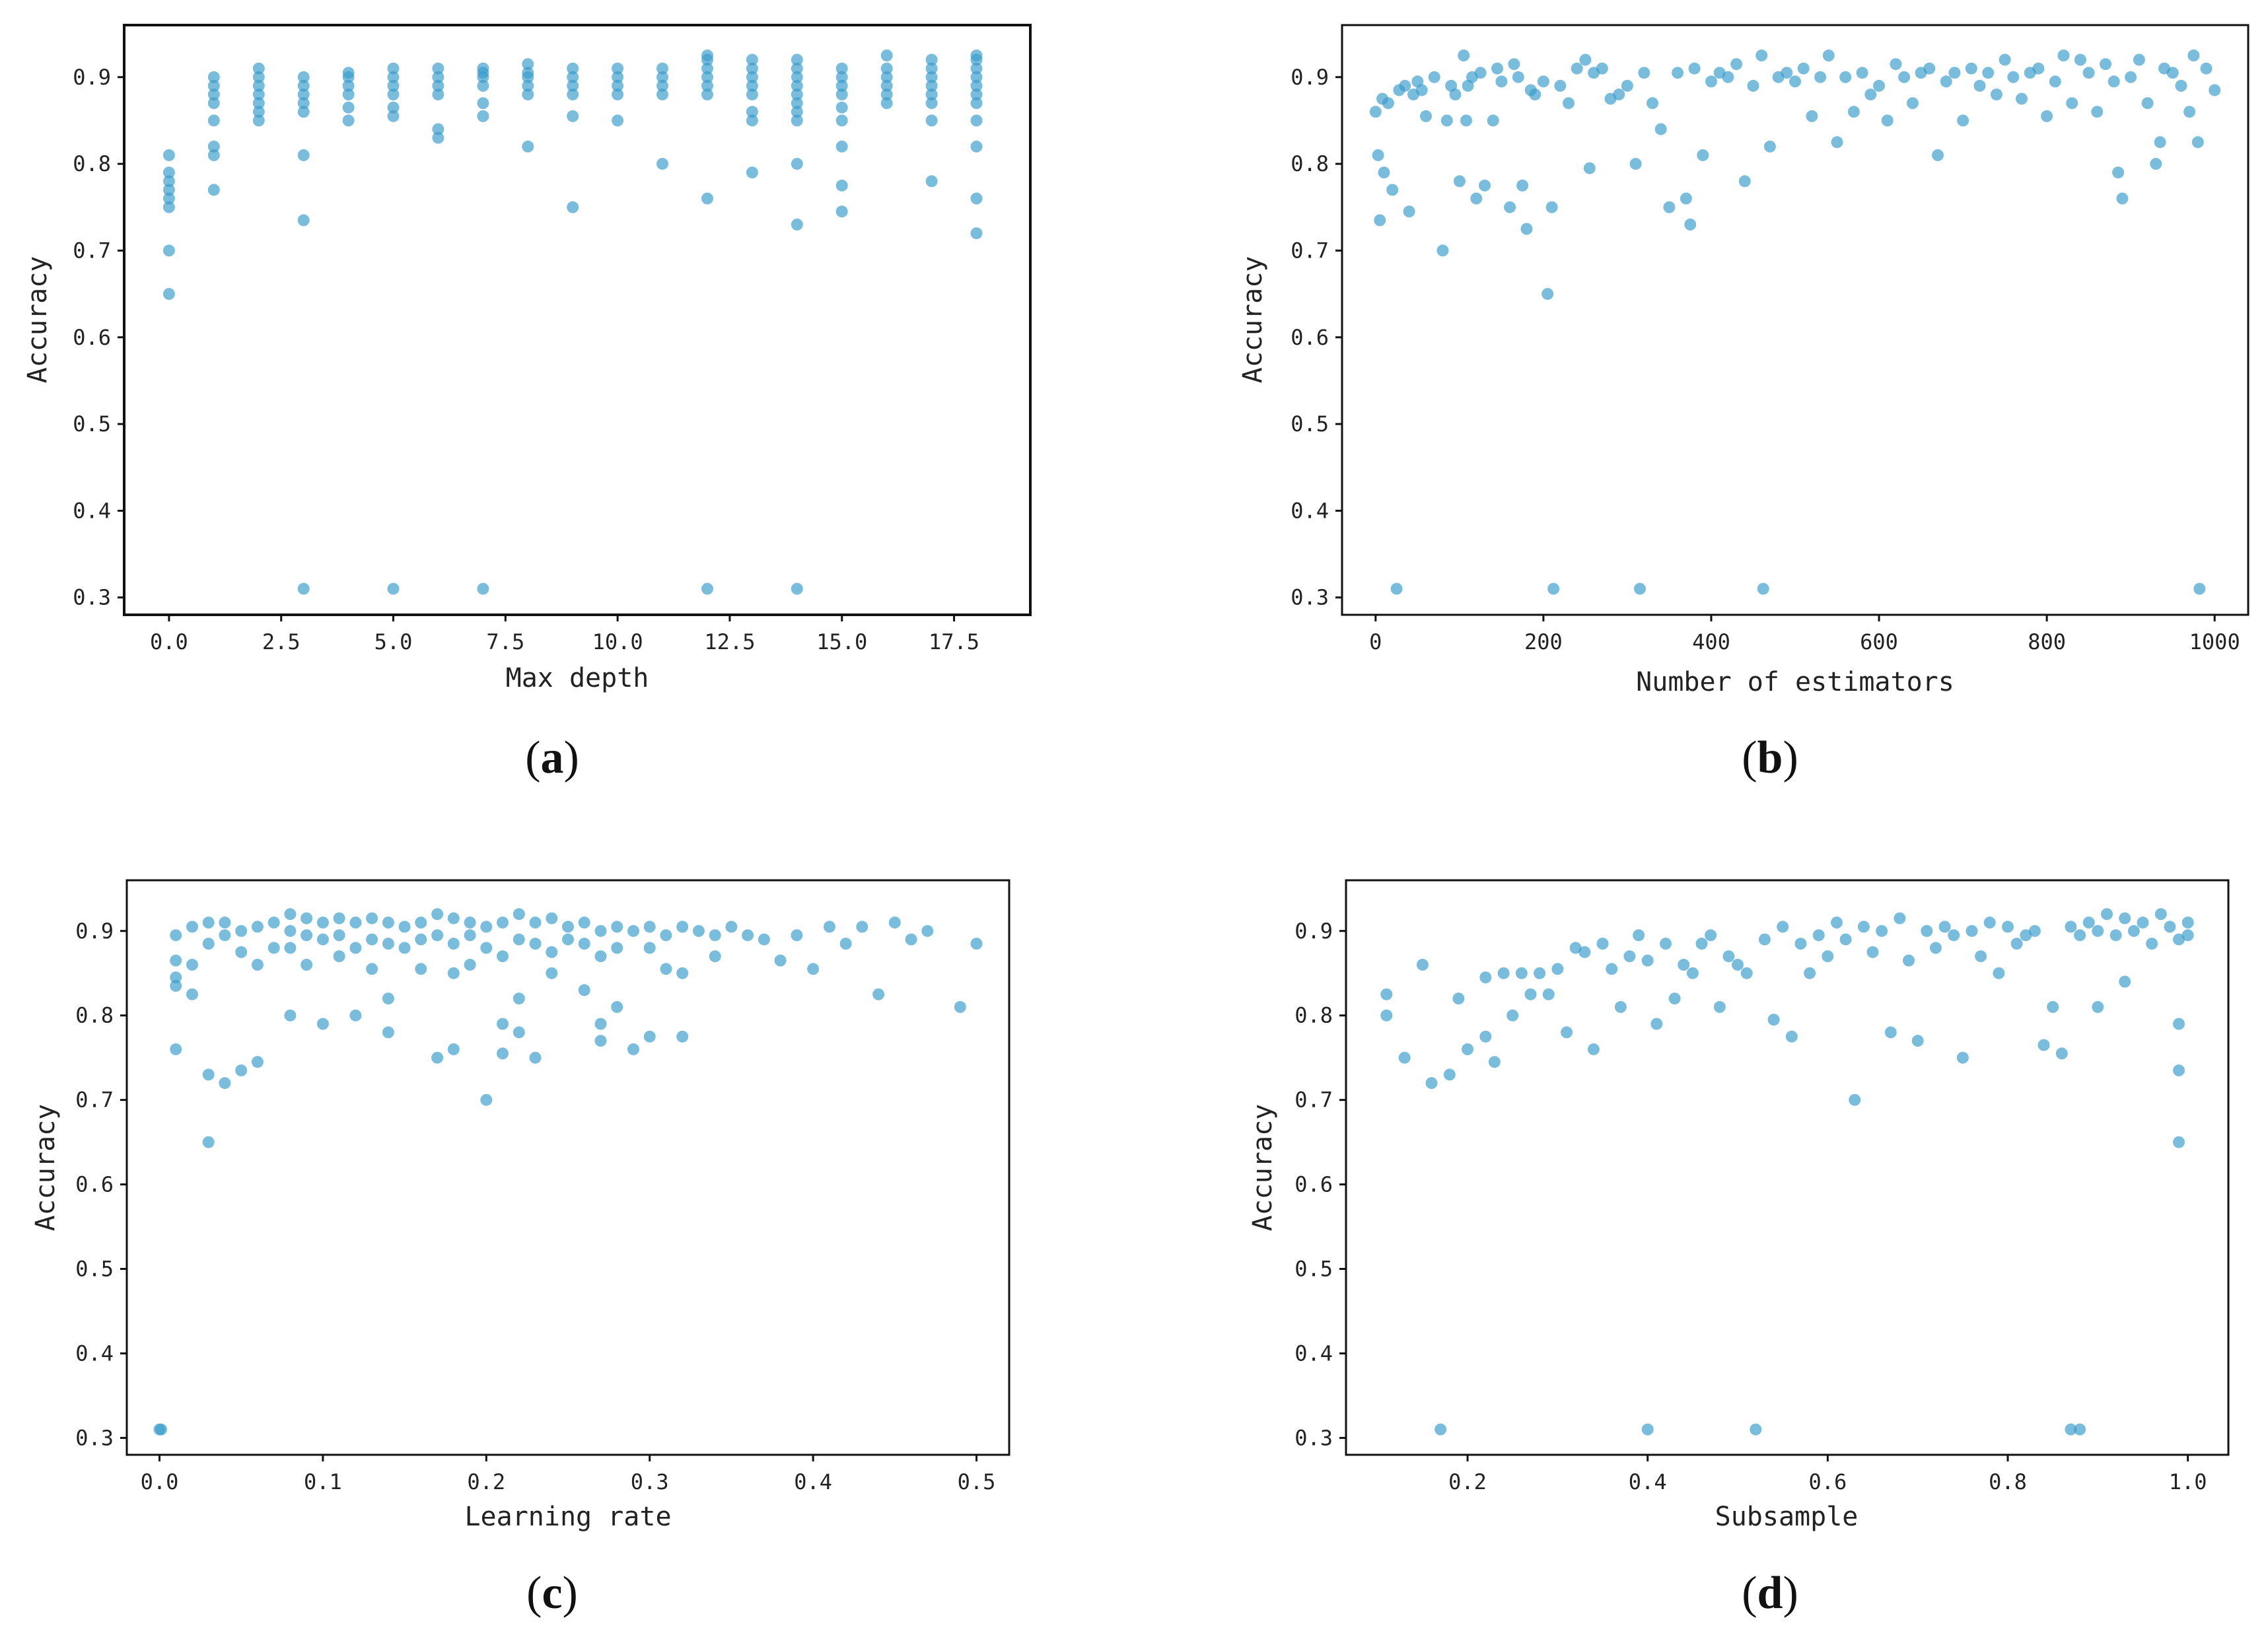 The width and height of the screenshot is (2268, 1643). What do you see at coordinates (564, 634) in the screenshot?
I see `x-ticks-a: 0.0 2.5 5.0 7.5 10.0 12.5 15.0 17.5` at bounding box center [564, 634].